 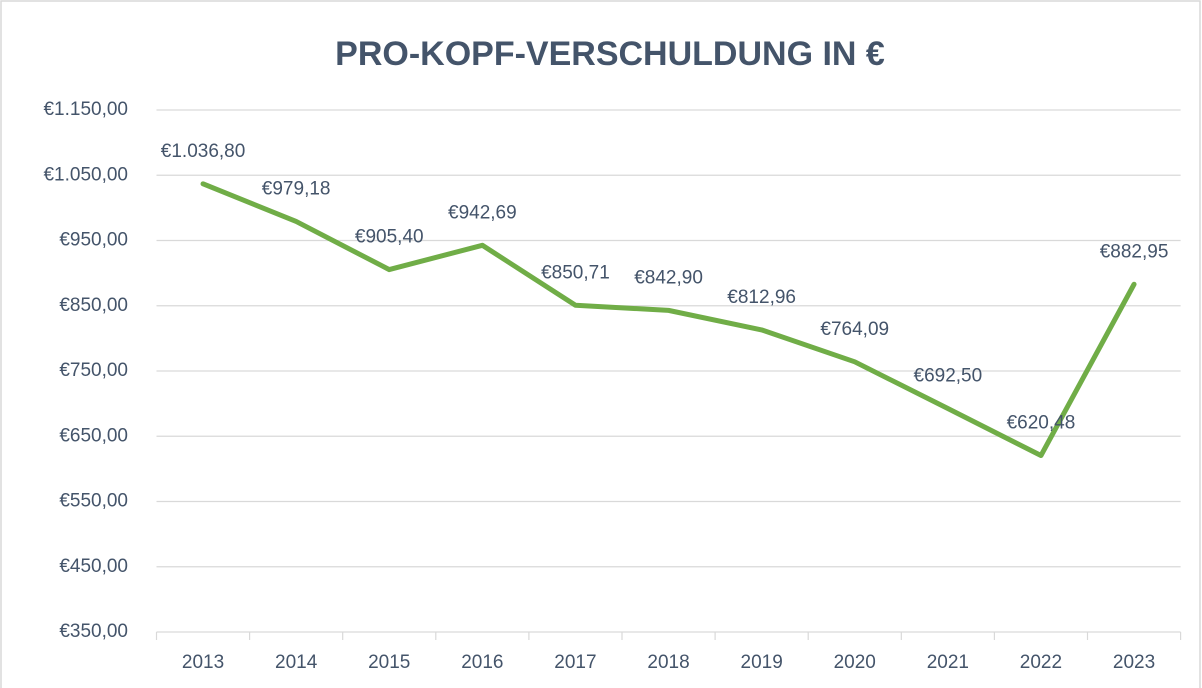 What do you see at coordinates (1134, 251) in the screenshot?
I see `data-label: €882,95` at bounding box center [1134, 251].